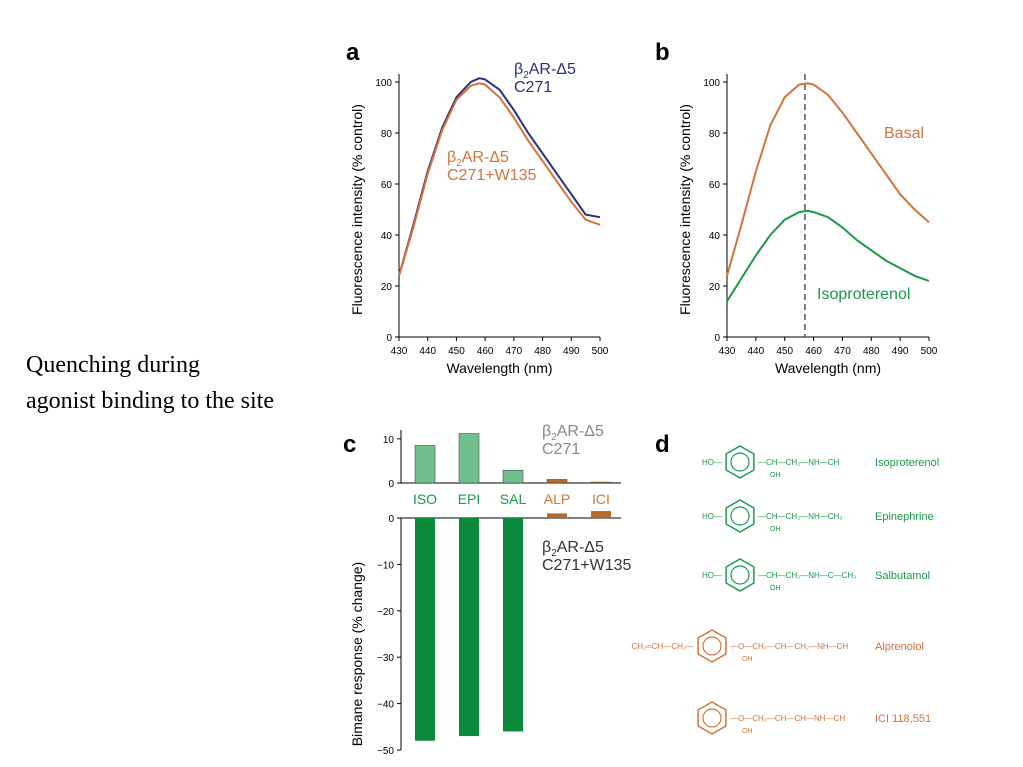 The height and width of the screenshot is (767, 1023). I want to click on side-text-line2: agonist binding to the site, so click(150, 401).